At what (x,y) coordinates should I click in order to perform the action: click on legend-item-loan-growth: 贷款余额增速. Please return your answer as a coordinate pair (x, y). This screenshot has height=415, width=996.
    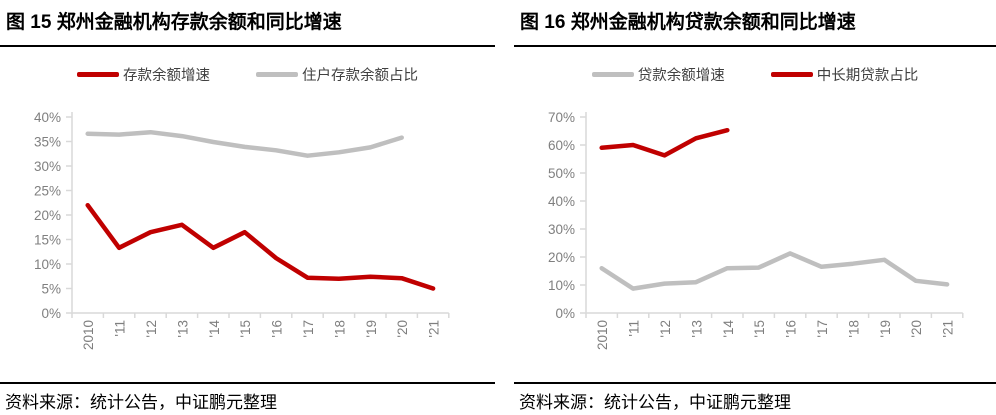
    Looking at the image, I should click on (658, 74).